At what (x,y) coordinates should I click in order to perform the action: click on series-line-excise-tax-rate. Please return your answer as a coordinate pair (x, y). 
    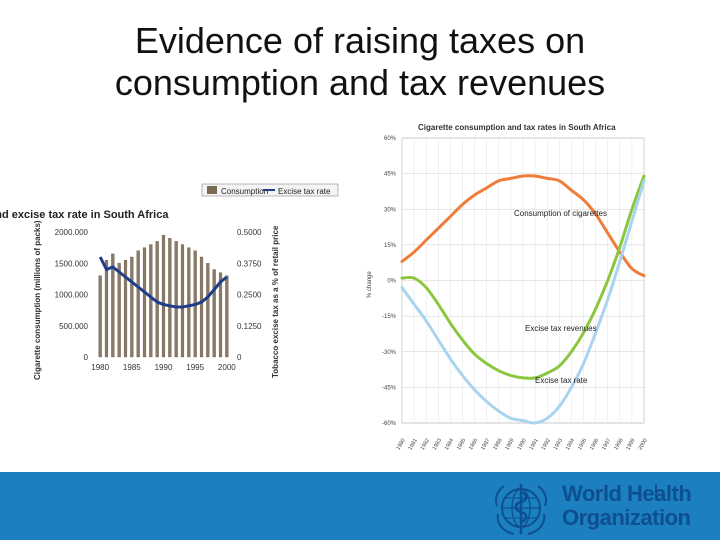
    Looking at the image, I should click on (163, 282).